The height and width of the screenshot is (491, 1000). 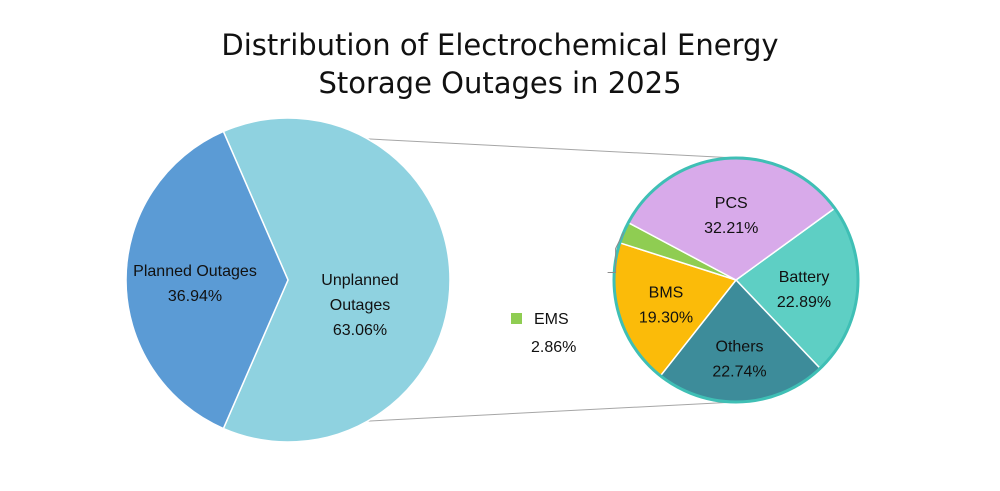 What do you see at coordinates (739, 360) in the screenshot?
I see `data-label-others: Others 22.74%` at bounding box center [739, 360].